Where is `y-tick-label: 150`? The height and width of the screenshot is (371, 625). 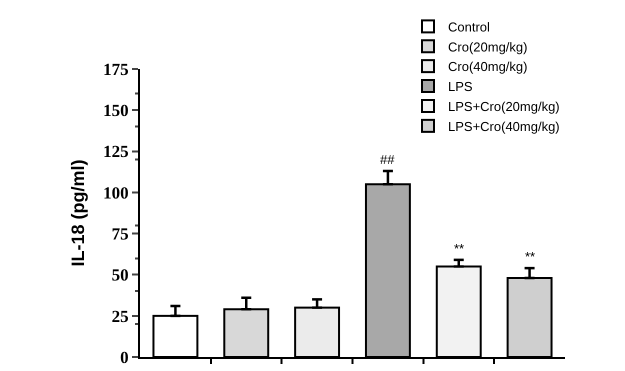
y-tick-label: 150 is located at coordinates (116, 110).